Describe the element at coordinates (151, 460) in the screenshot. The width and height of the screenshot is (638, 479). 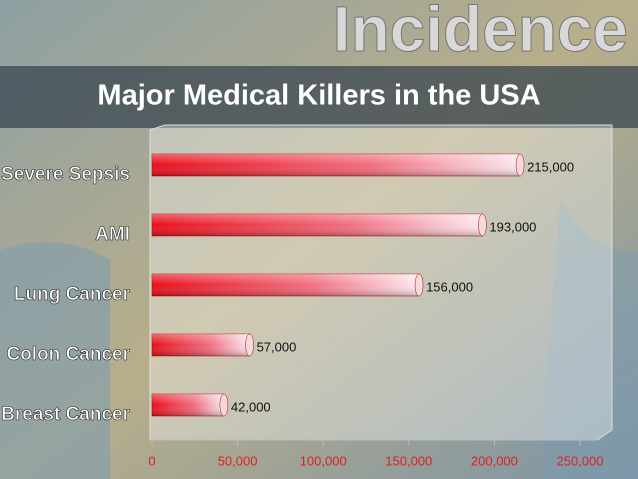
I see `x-tick-label: 0` at that location.